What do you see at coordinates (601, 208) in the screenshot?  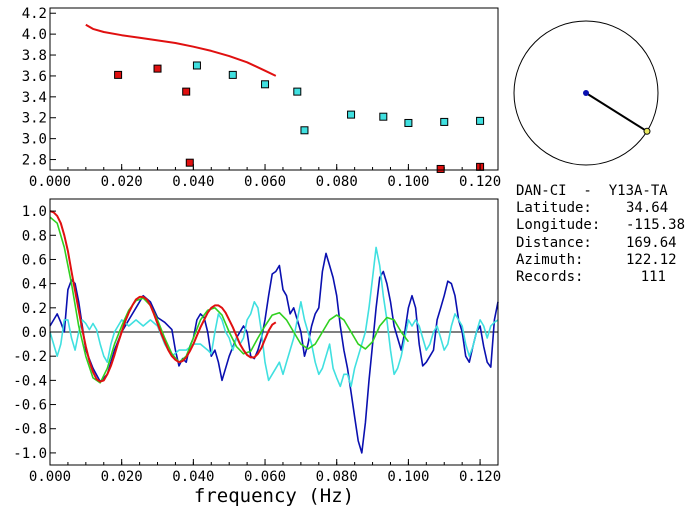 I see `latitude-row: Latitude: 34.64` at bounding box center [601, 208].